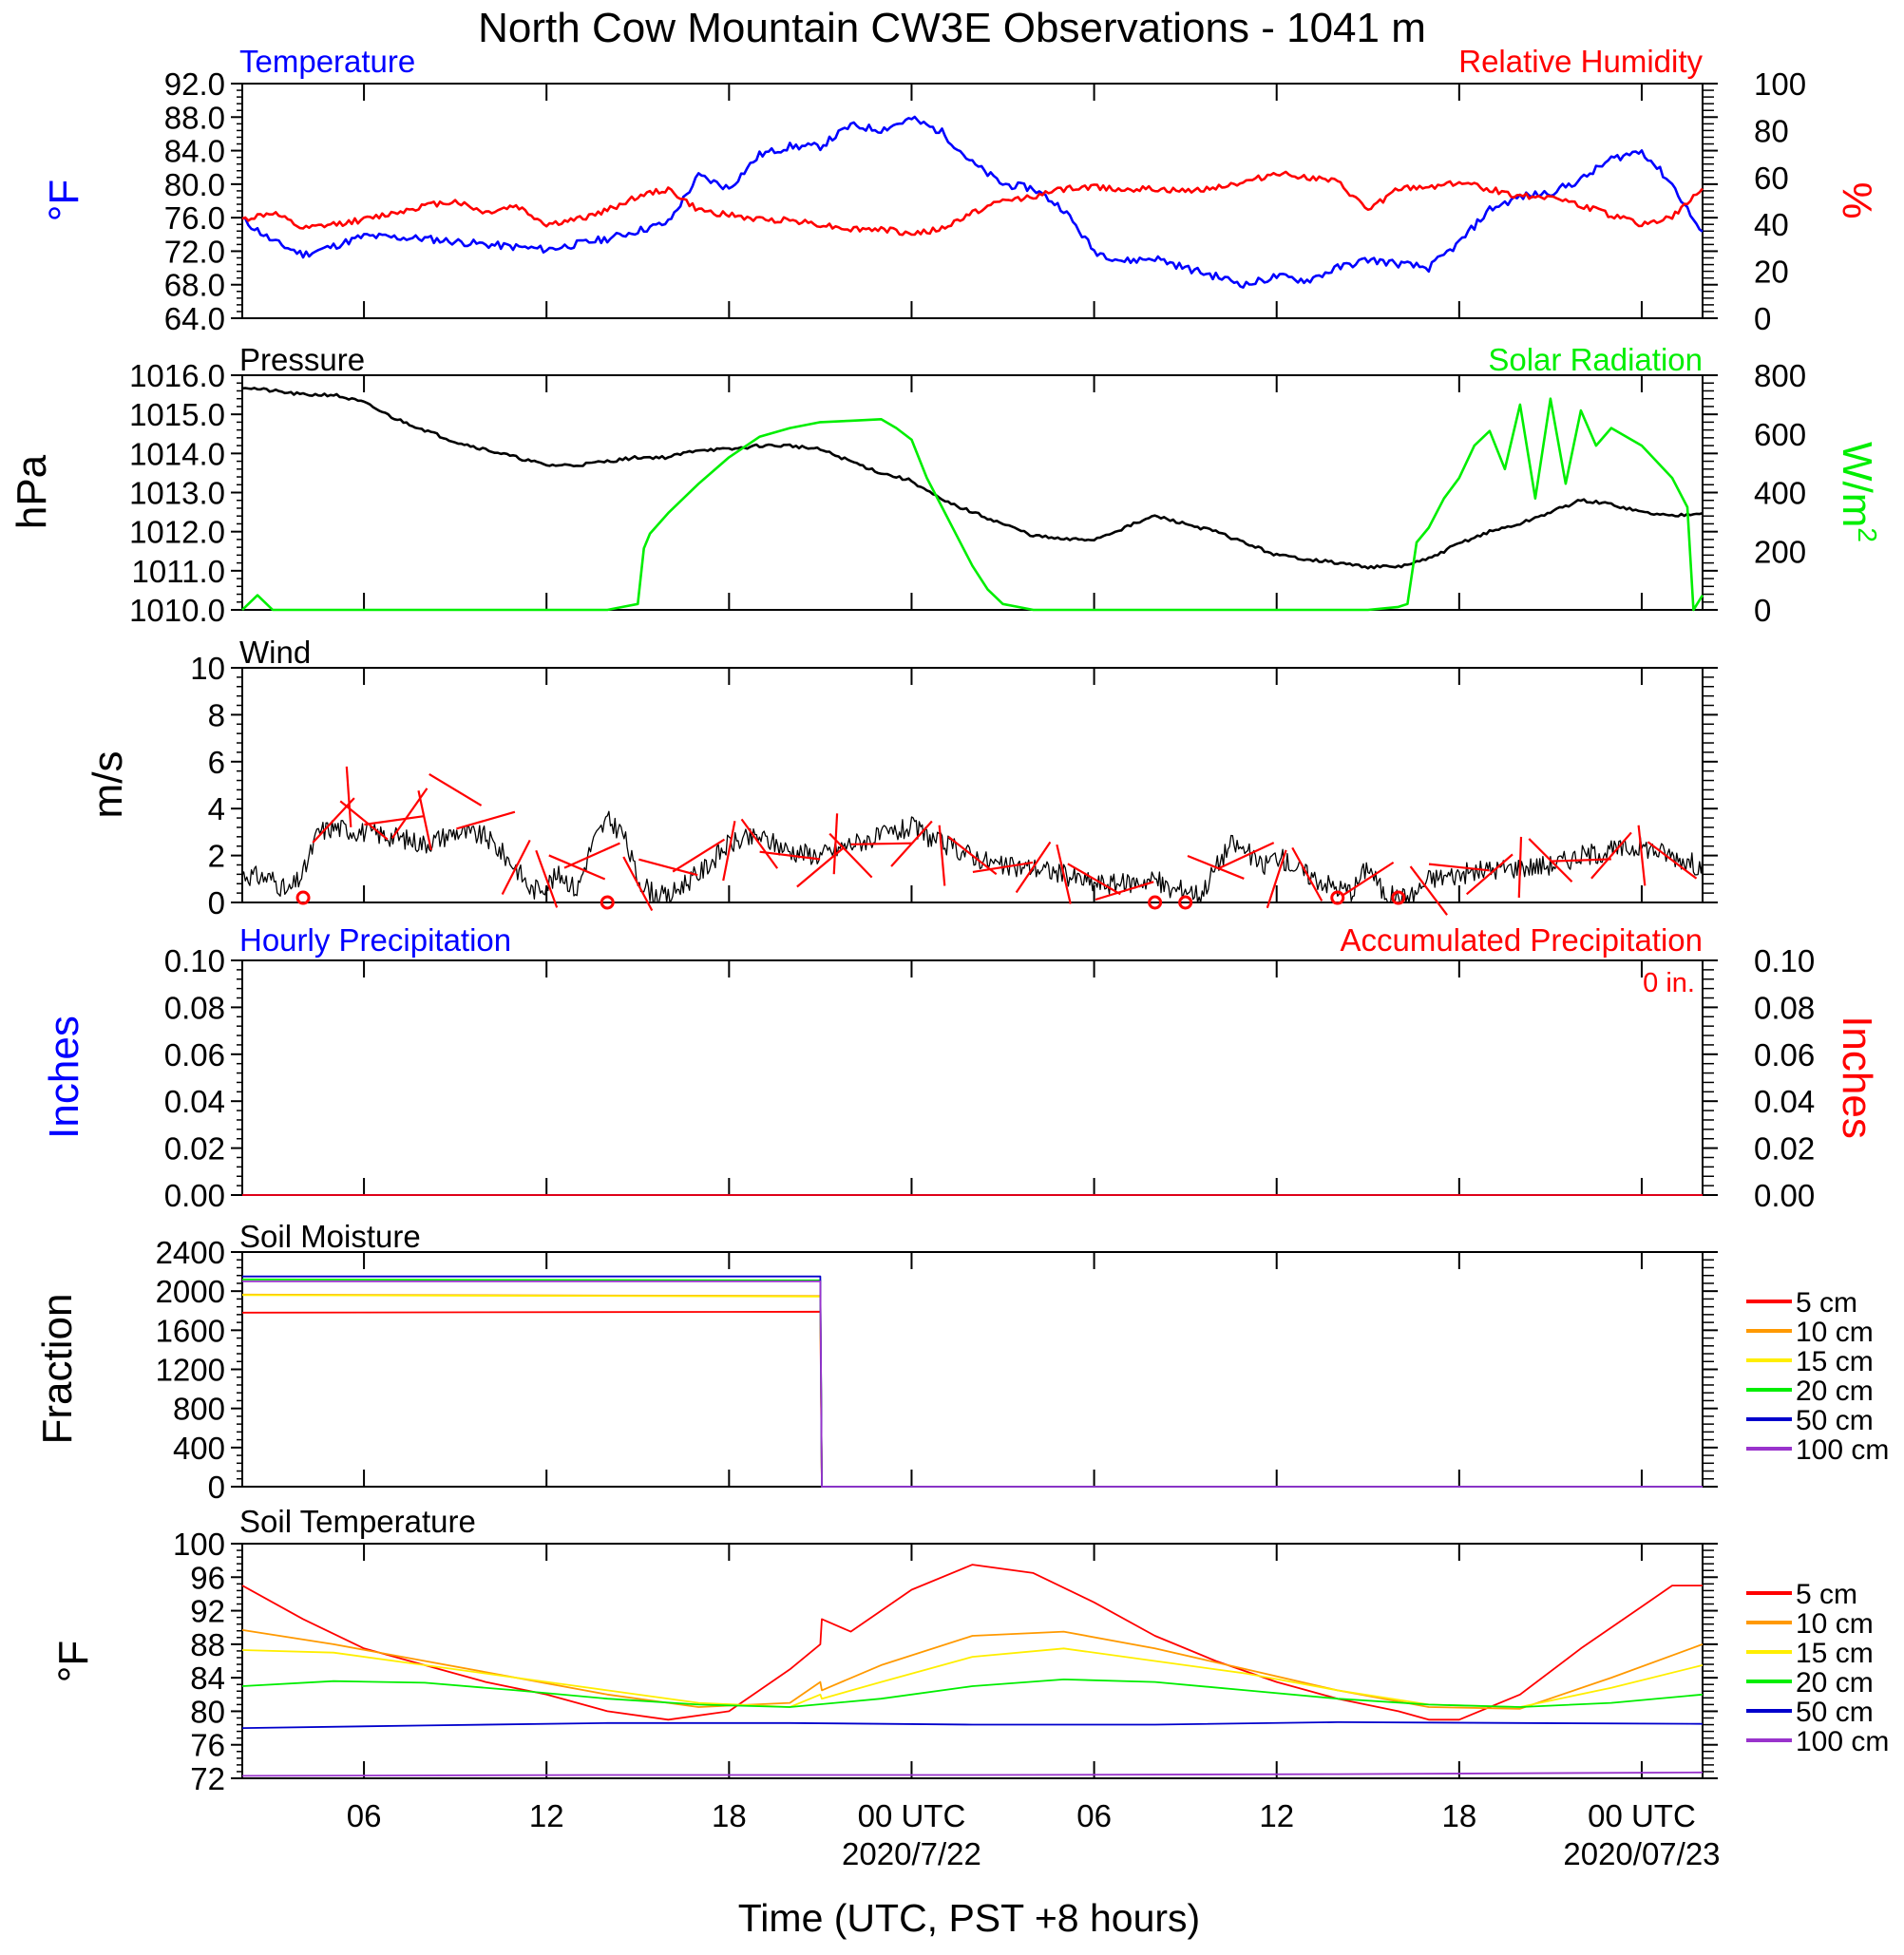 Image resolution: width=1904 pixels, height=1955 pixels. I want to click on y-tick-label-right: 200, so click(1780, 551).